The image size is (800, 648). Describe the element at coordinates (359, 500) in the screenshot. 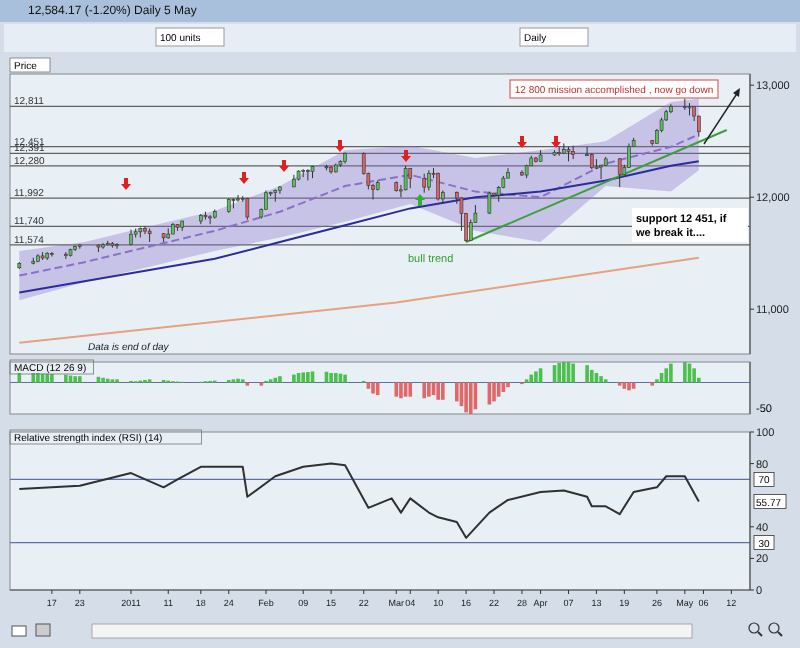

I see `line-series` at that location.